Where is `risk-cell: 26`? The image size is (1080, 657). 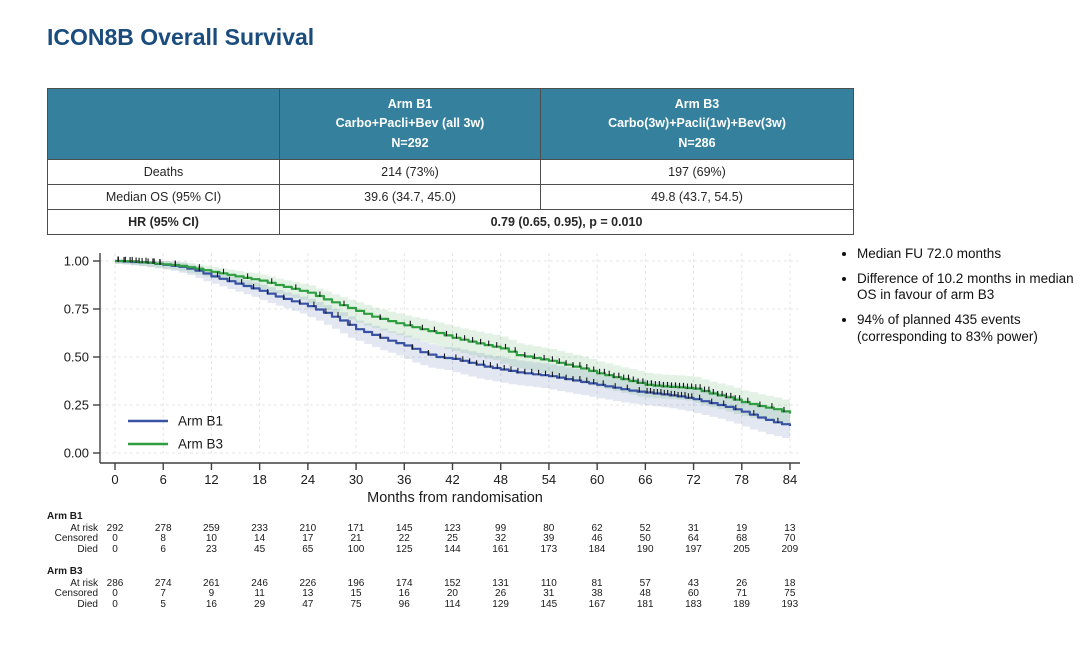 risk-cell: 26 is located at coordinates (501, 594).